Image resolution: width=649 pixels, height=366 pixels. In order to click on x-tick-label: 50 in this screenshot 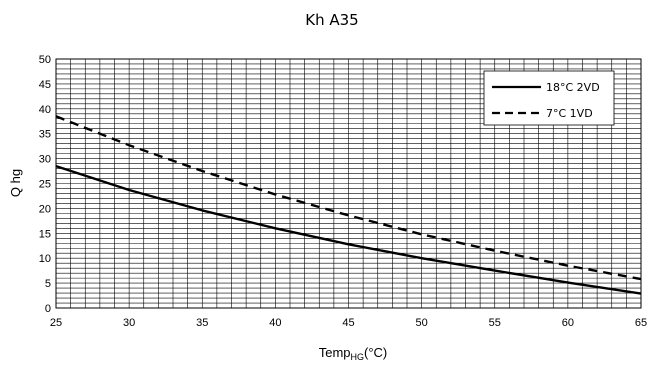, I will do `click(422, 323)`.